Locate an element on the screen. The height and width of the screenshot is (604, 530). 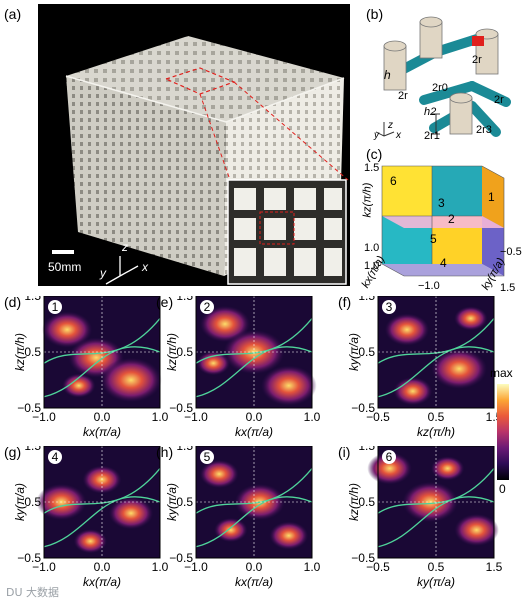
cube-graphic is located at coordinates (443, 221).